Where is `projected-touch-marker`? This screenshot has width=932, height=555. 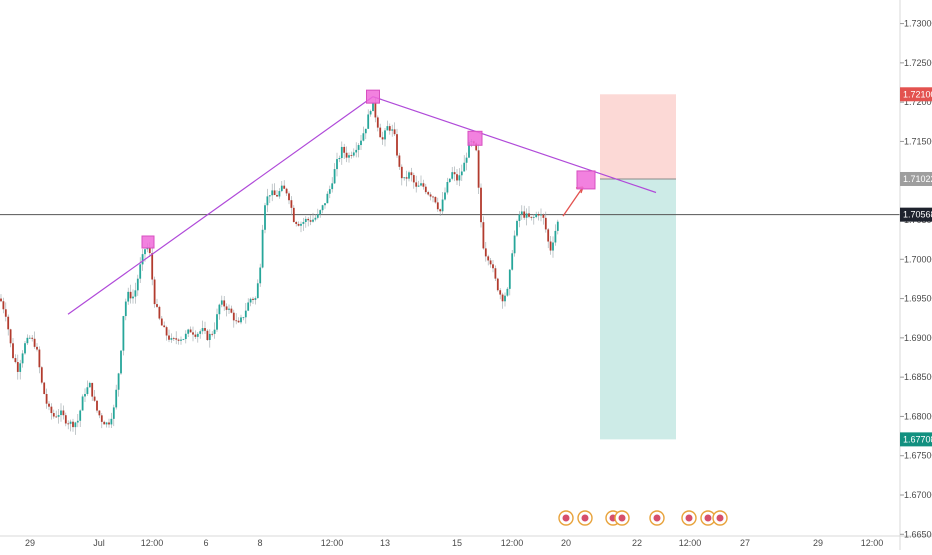 projected-touch-marker is located at coordinates (586, 180).